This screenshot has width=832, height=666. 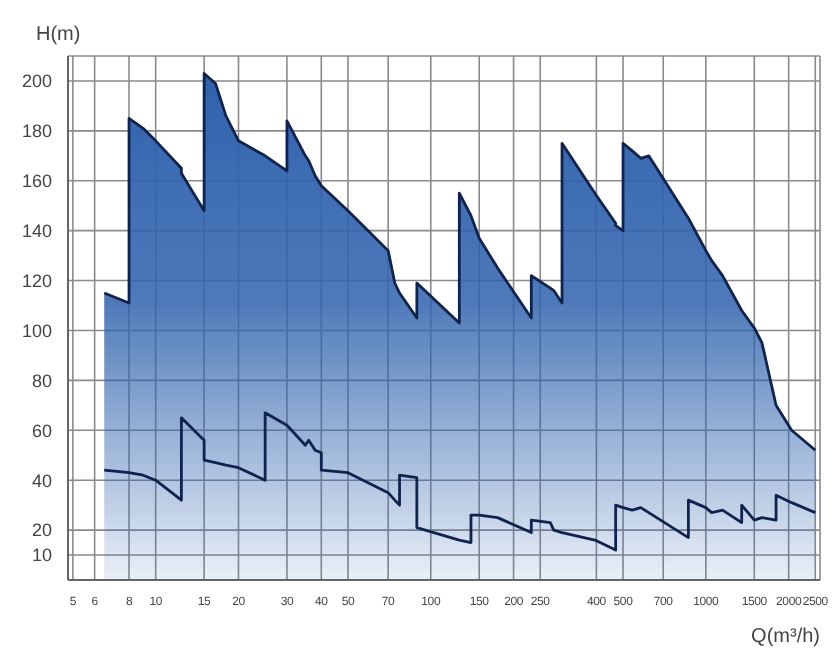 I want to click on y-tick-label: 200, so click(x=36, y=81).